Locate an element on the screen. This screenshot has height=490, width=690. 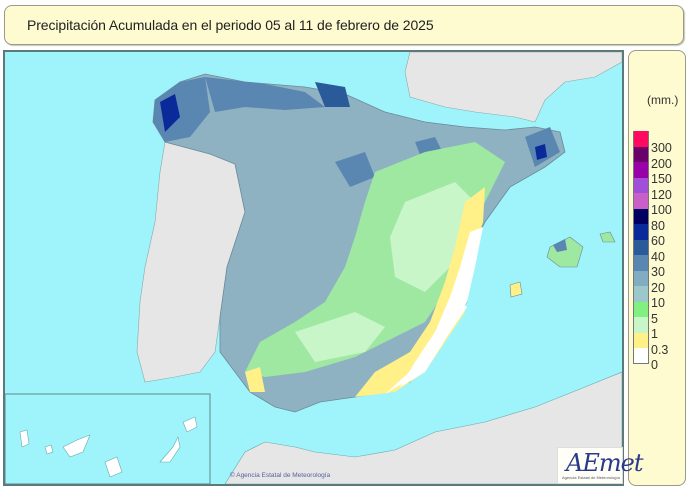
legend-label: 120 is located at coordinates (661, 194).